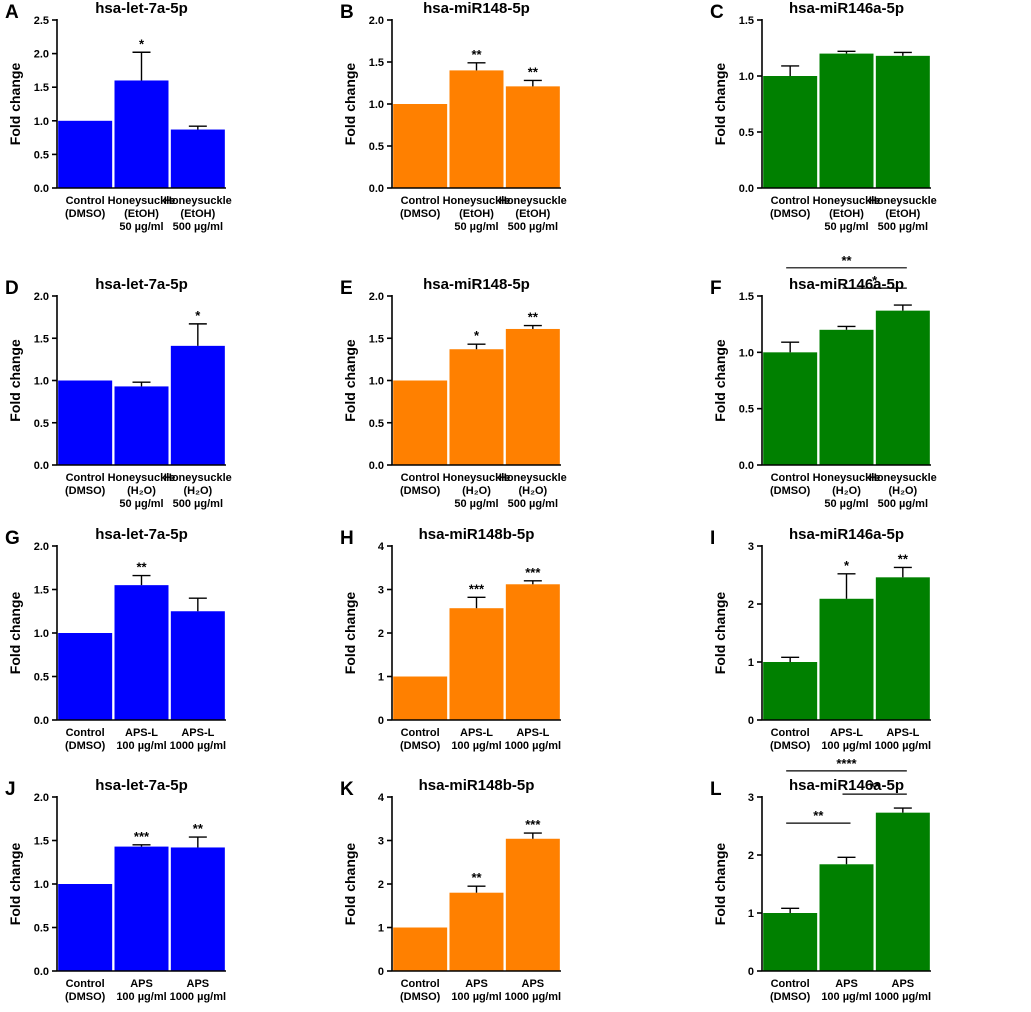 Image resolution: width=1031 pixels, height=1012 pixels. What do you see at coordinates (716, 789) in the screenshot?
I see `panel-letter: L` at bounding box center [716, 789].